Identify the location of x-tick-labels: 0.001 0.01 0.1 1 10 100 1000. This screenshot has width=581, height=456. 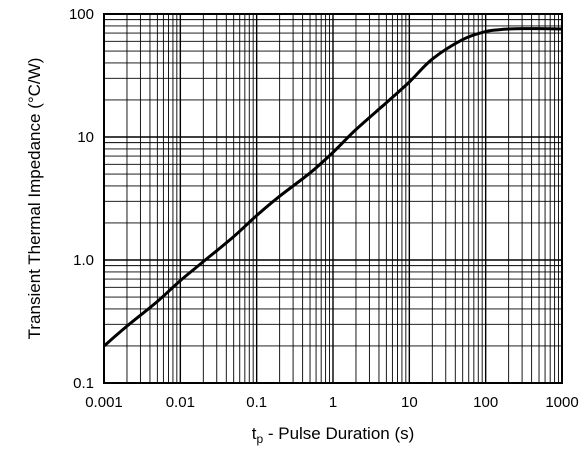
(331, 402).